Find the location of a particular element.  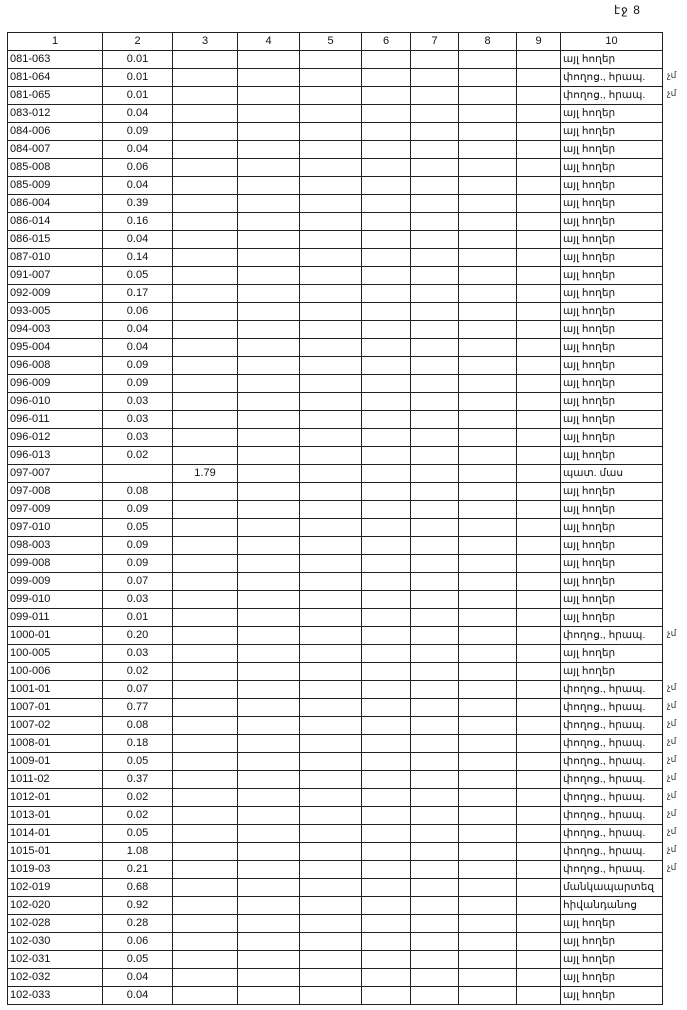

table-row: 1009-01 0.05 փողոց., հրապ. is located at coordinates (335, 761).